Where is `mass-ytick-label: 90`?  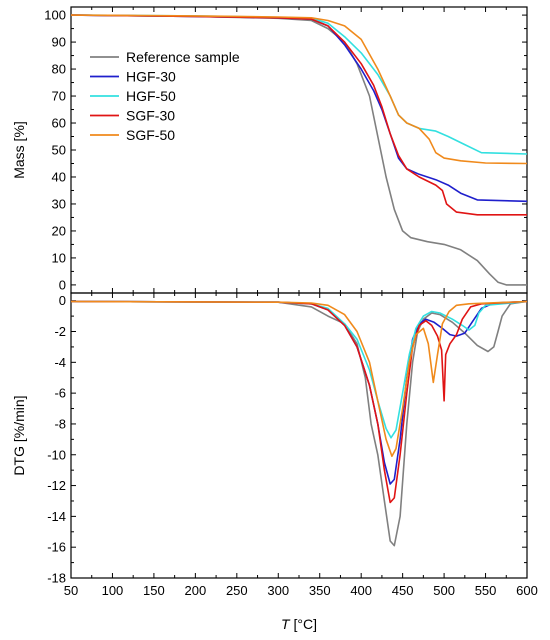
mass-ytick-label: 90 is located at coordinates (59, 42).